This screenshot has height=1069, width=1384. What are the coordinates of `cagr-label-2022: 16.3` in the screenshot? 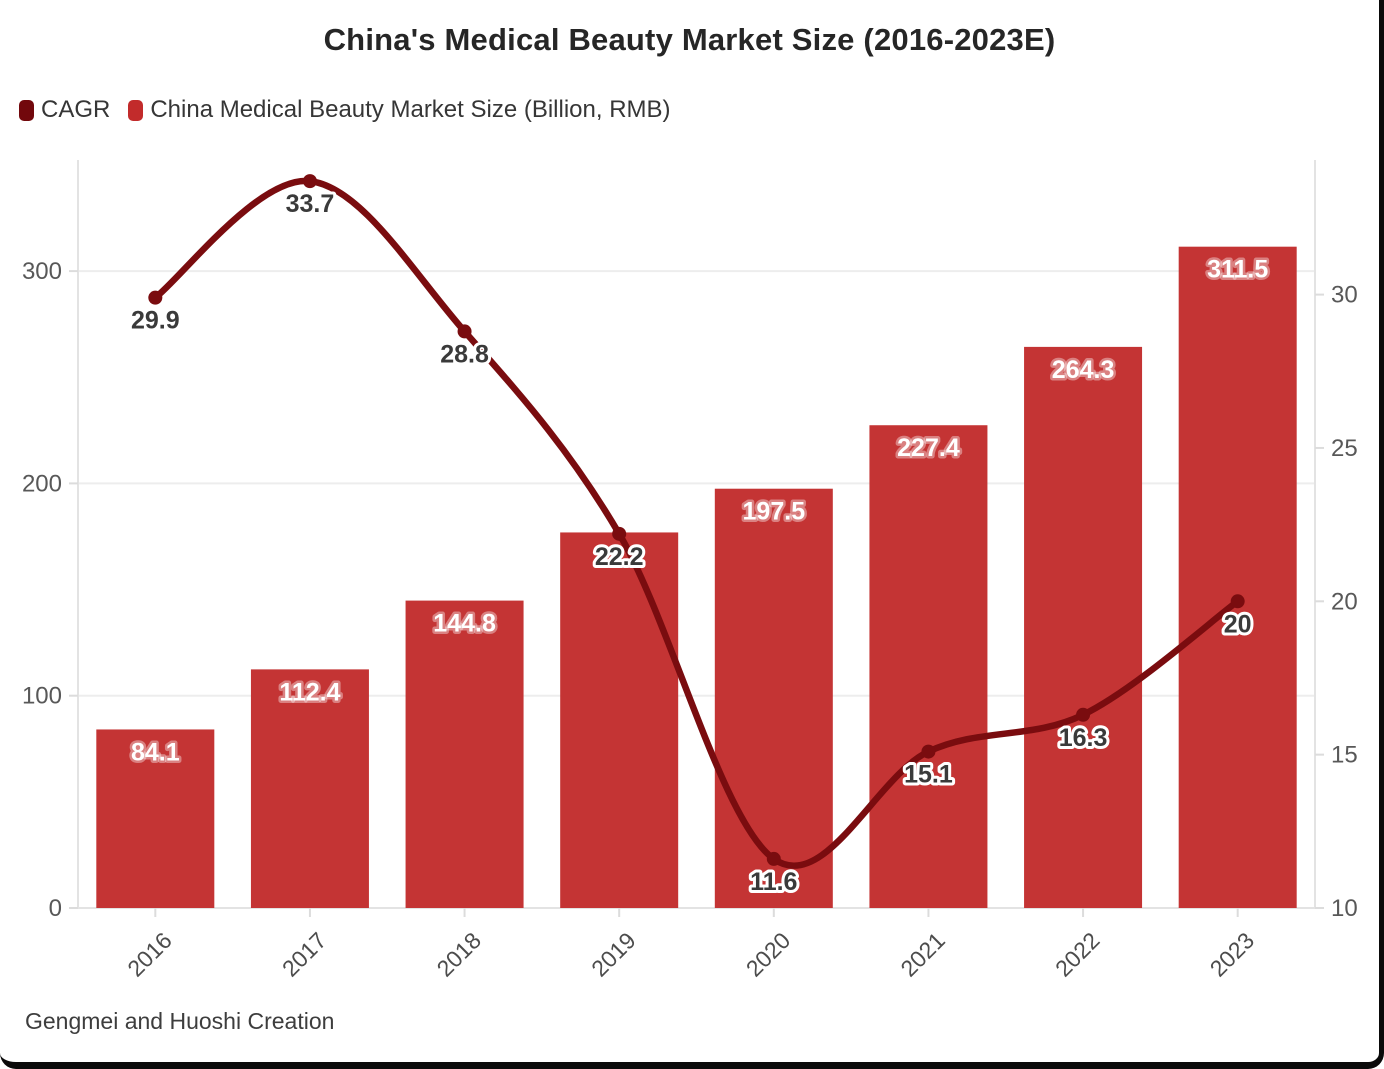 It's located at (1083, 738).